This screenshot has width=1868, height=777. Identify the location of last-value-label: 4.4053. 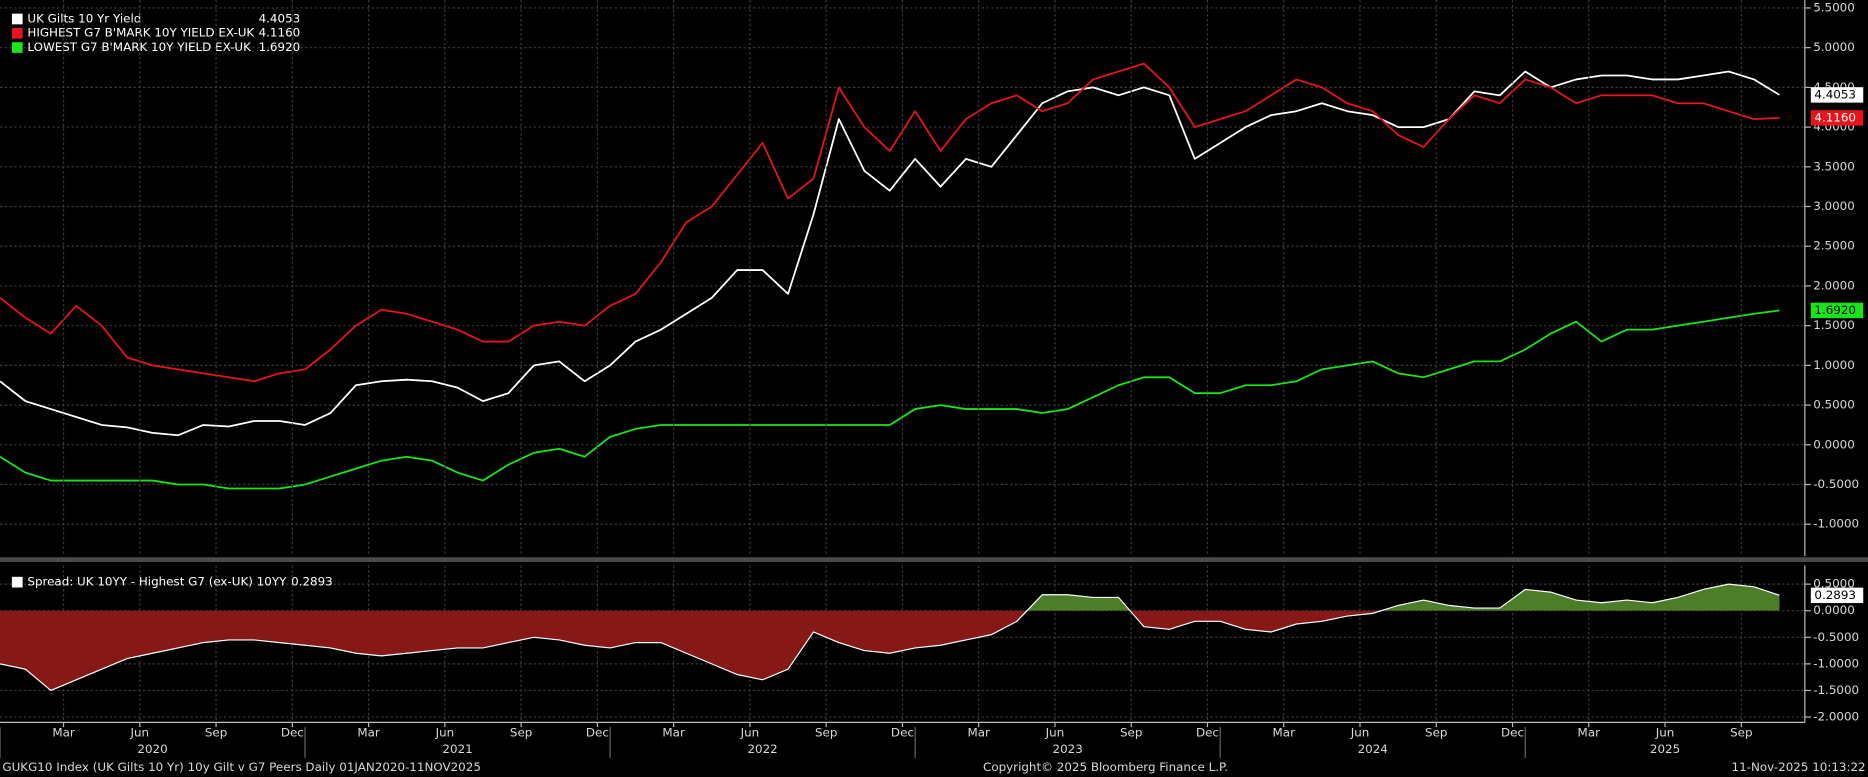
(1835, 94).